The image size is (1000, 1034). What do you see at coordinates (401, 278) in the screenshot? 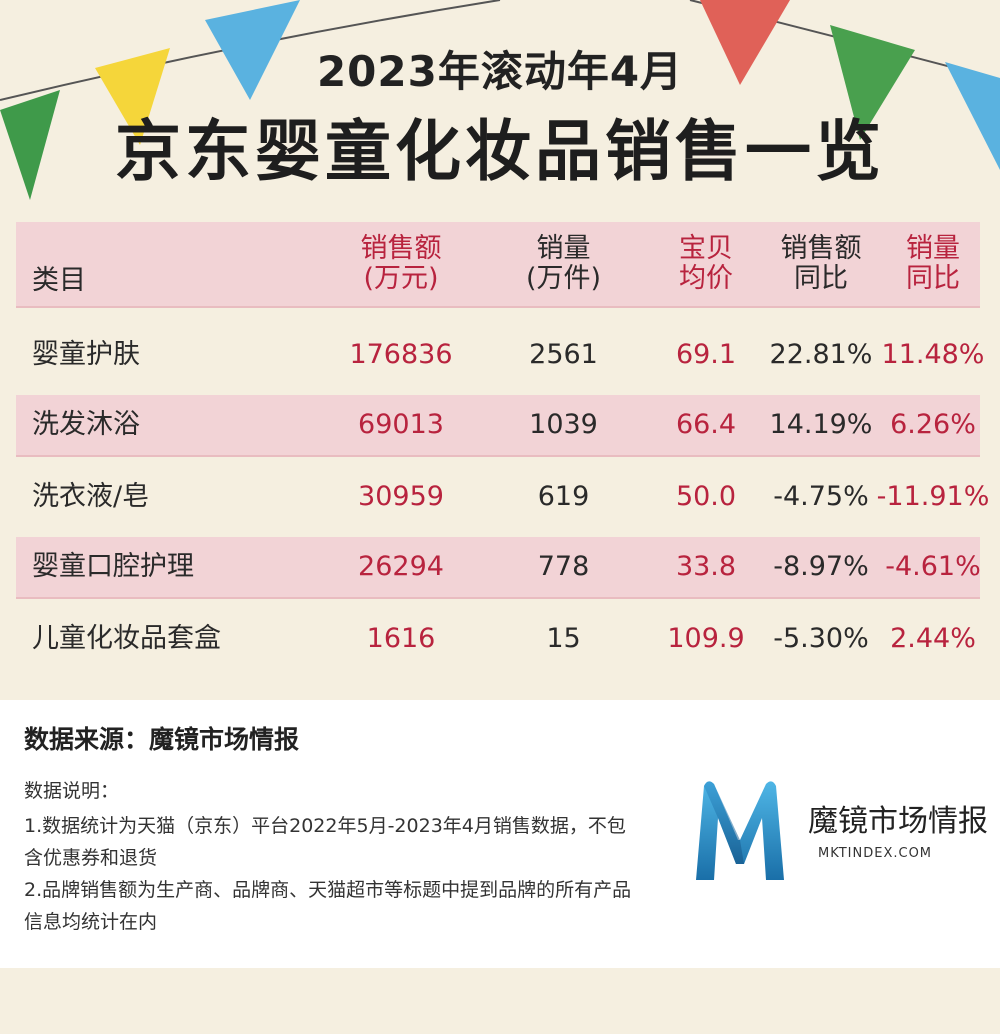
I see `header-sales-line2: (万元)` at bounding box center [401, 278].